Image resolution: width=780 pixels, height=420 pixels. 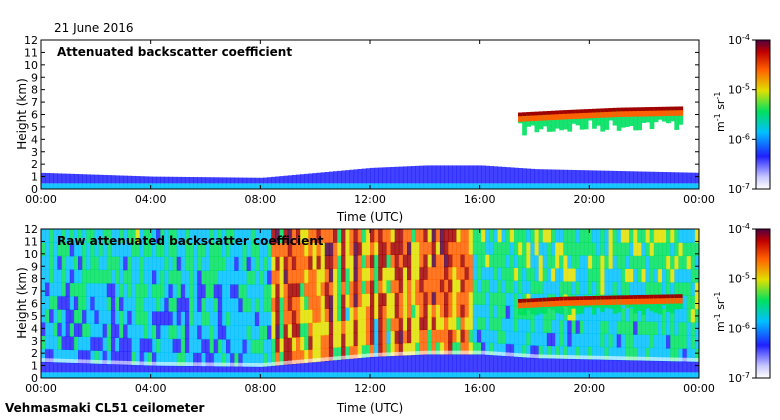 I want to click on y-tick-label: 5, so click(x=34, y=127).